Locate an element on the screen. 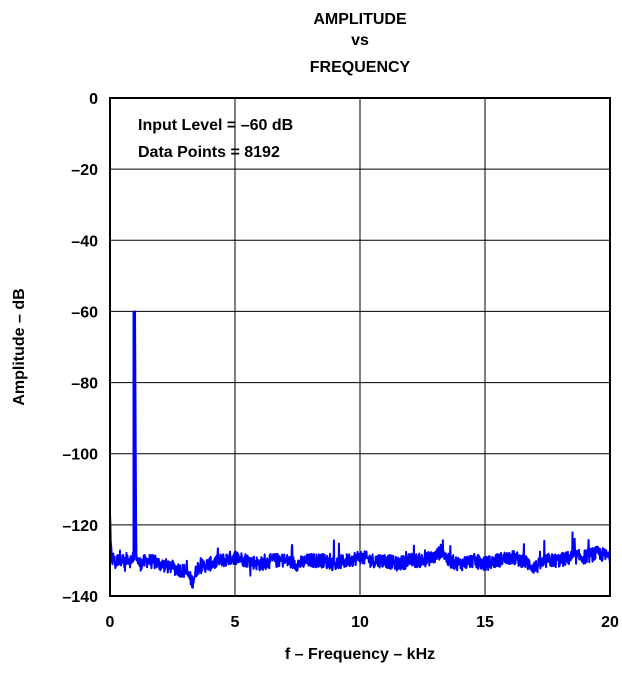  x-tick-label: 10 is located at coordinates (360, 622).